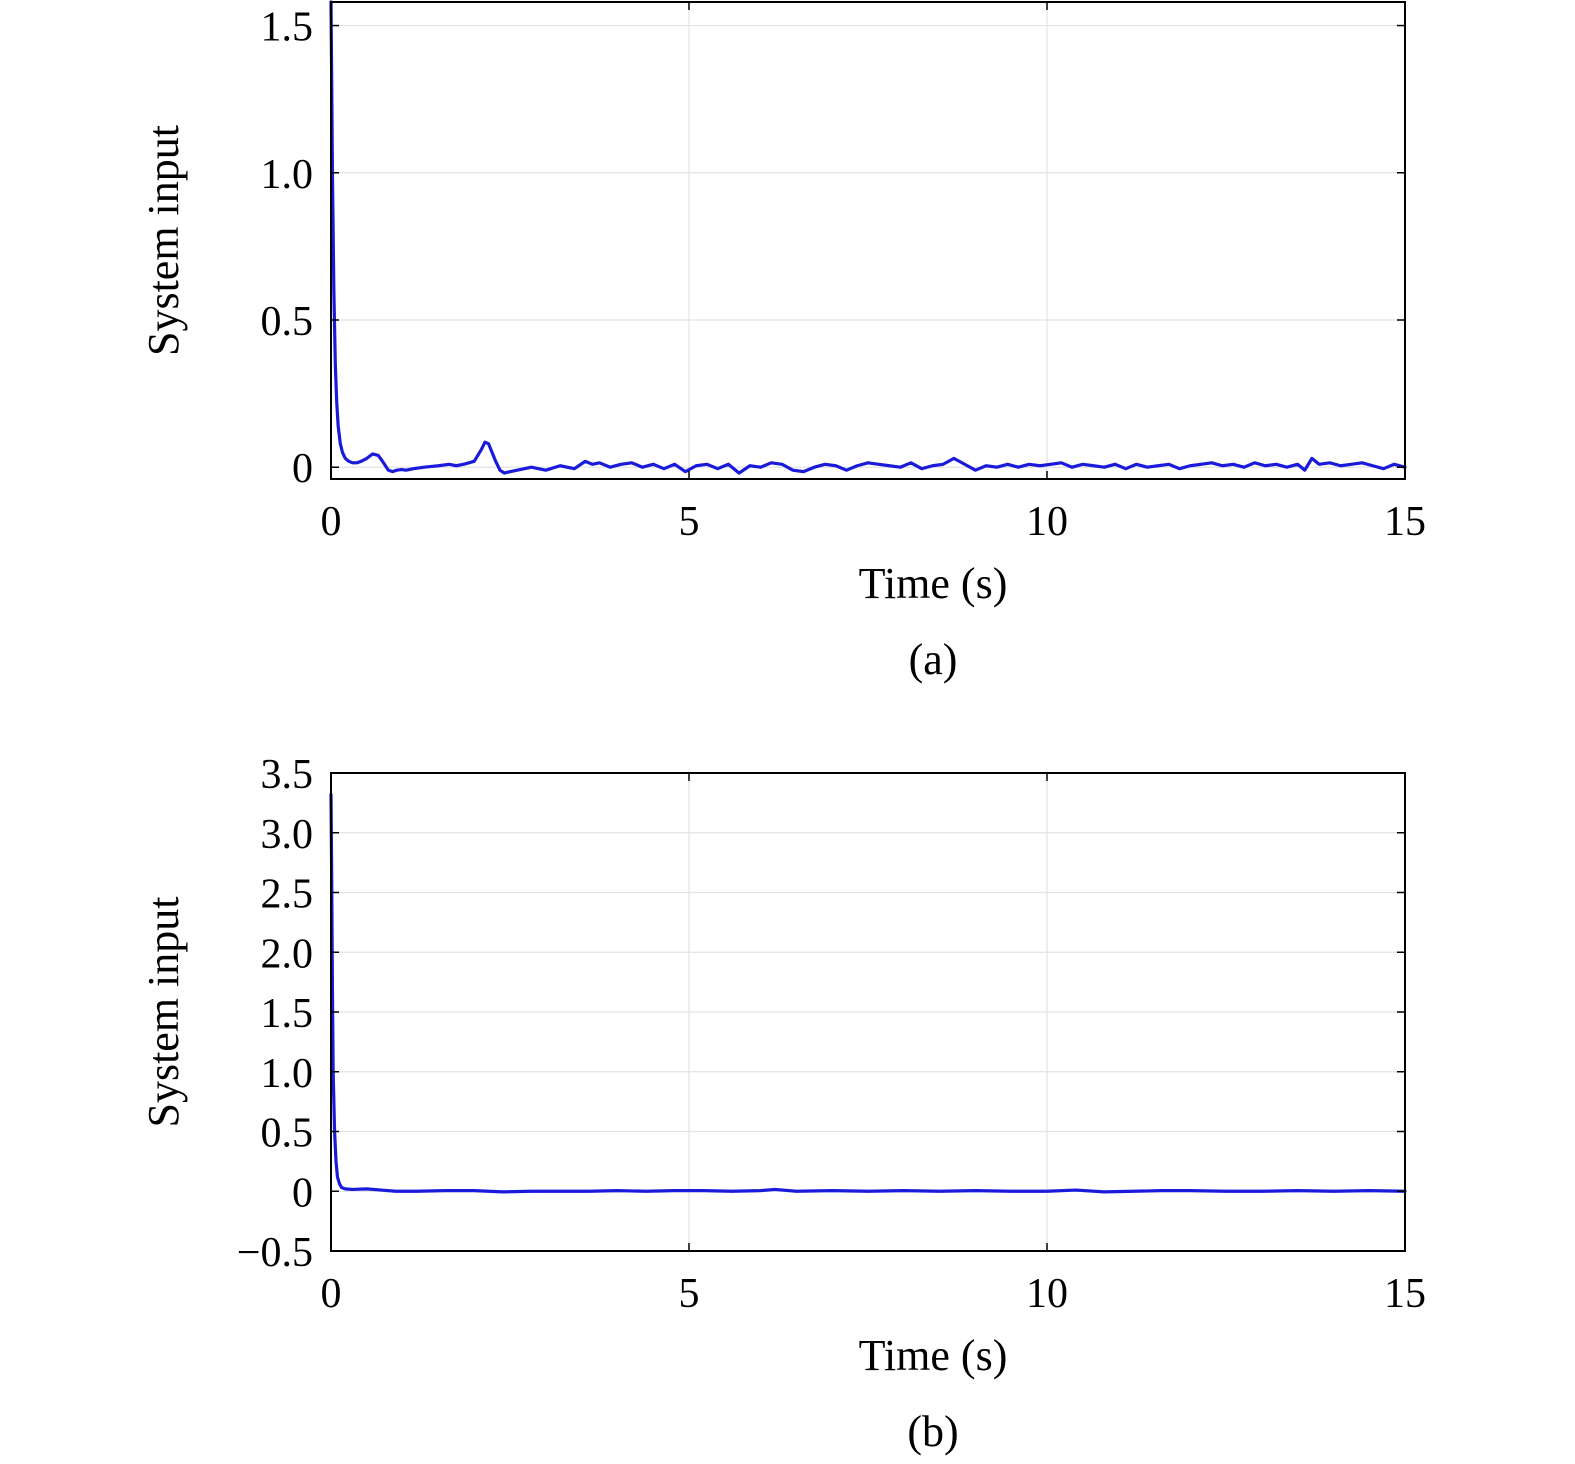  What do you see at coordinates (163, 1011) in the screenshot?
I see `y-axis-label-b: System input` at bounding box center [163, 1011].